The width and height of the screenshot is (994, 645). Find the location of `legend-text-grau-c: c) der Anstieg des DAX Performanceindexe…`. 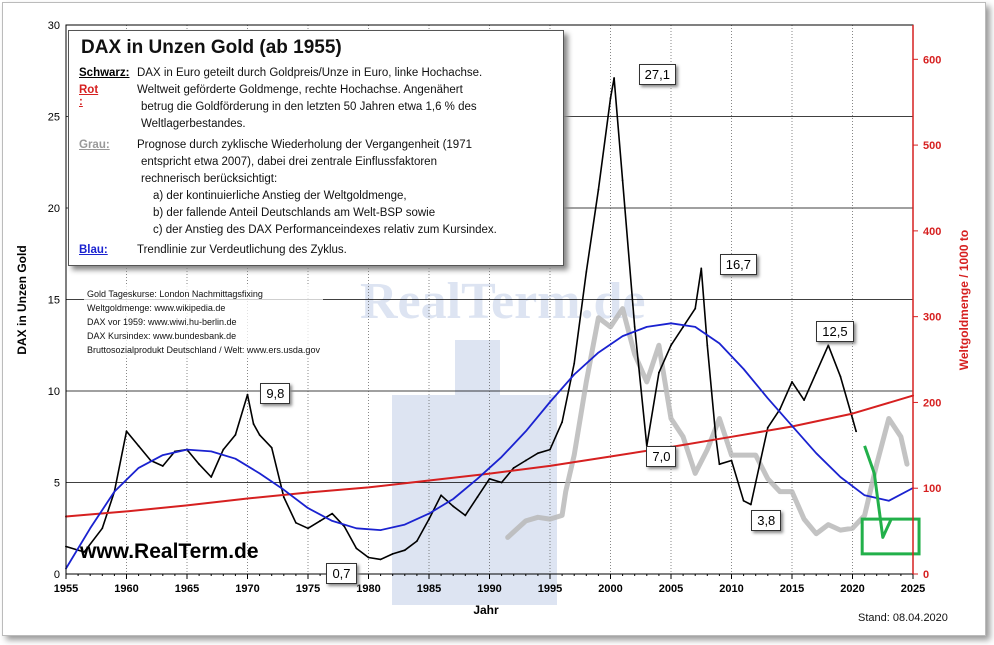

legend-text-grau-c: c) der Anstieg des DAX Performanceindexe… is located at coordinates (325, 230).